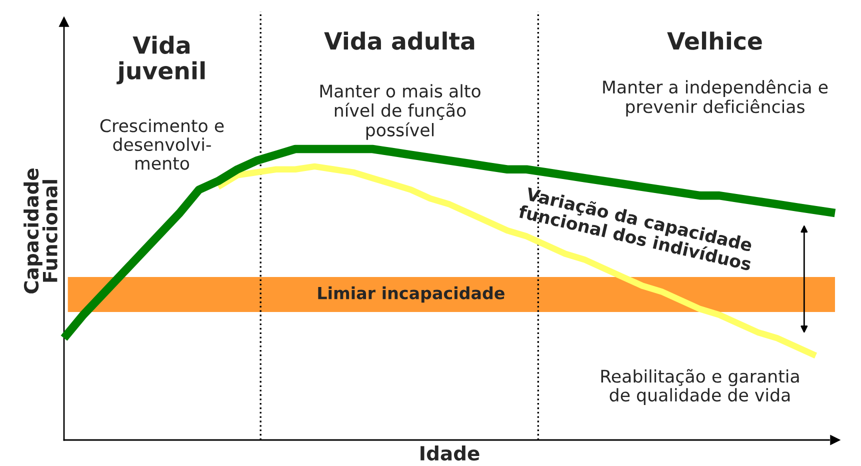 Image resolution: width=861 pixels, height=466 pixels. What do you see at coordinates (715, 98) in the screenshot?
I see `text: Manter a independência e prevenir deficiências` at bounding box center [715, 98].